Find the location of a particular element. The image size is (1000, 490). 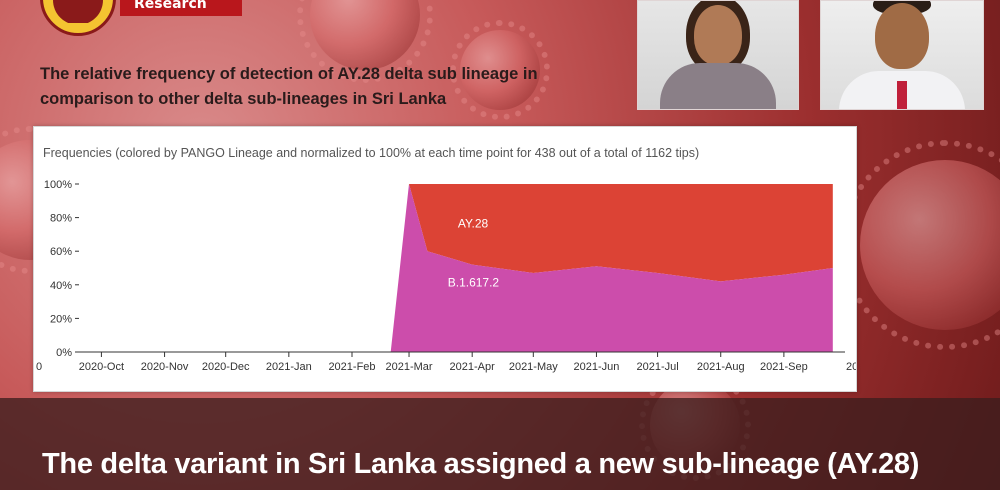

x-tick-label: 2021-May is located at coordinates (533, 367).